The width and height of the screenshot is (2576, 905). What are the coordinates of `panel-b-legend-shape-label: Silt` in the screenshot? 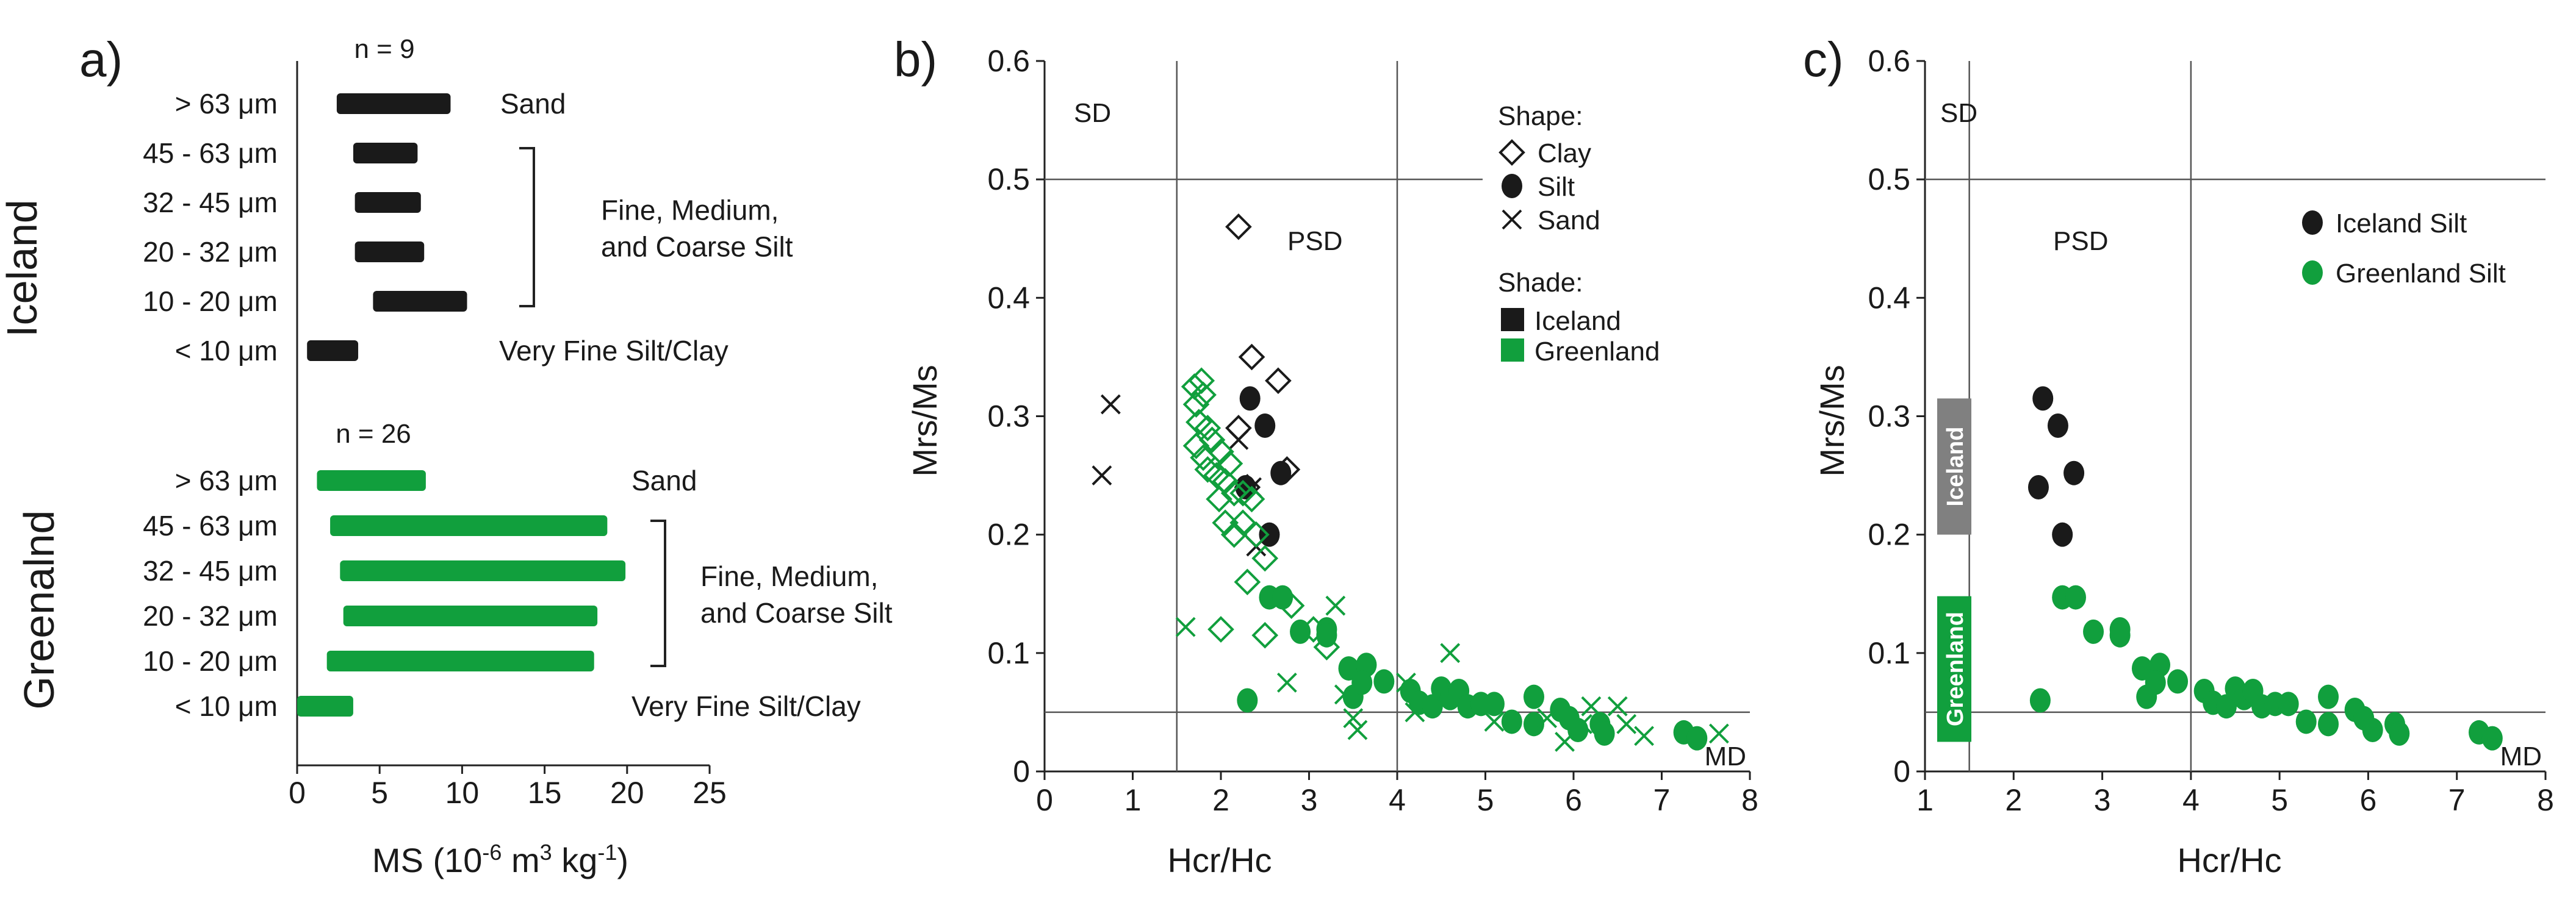 It's located at (1556, 187).